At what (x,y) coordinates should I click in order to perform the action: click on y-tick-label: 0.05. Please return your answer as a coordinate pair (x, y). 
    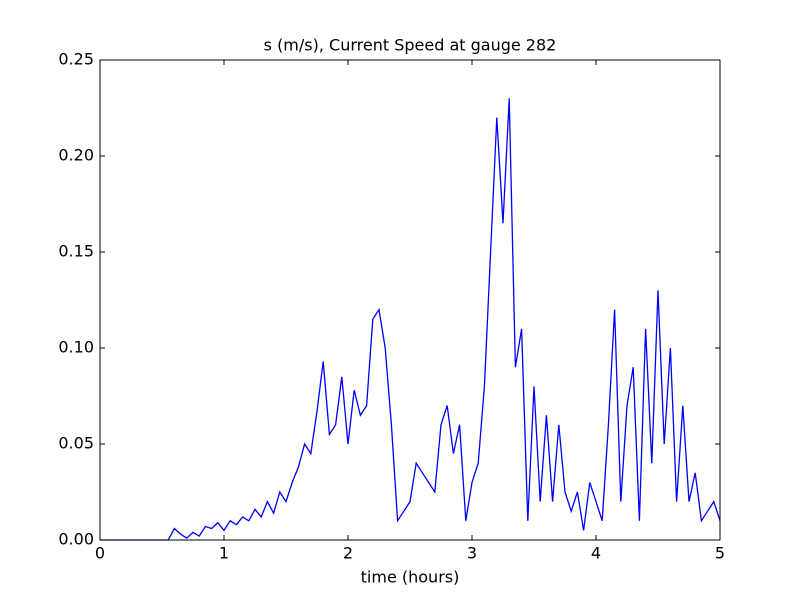
    Looking at the image, I should click on (76, 443).